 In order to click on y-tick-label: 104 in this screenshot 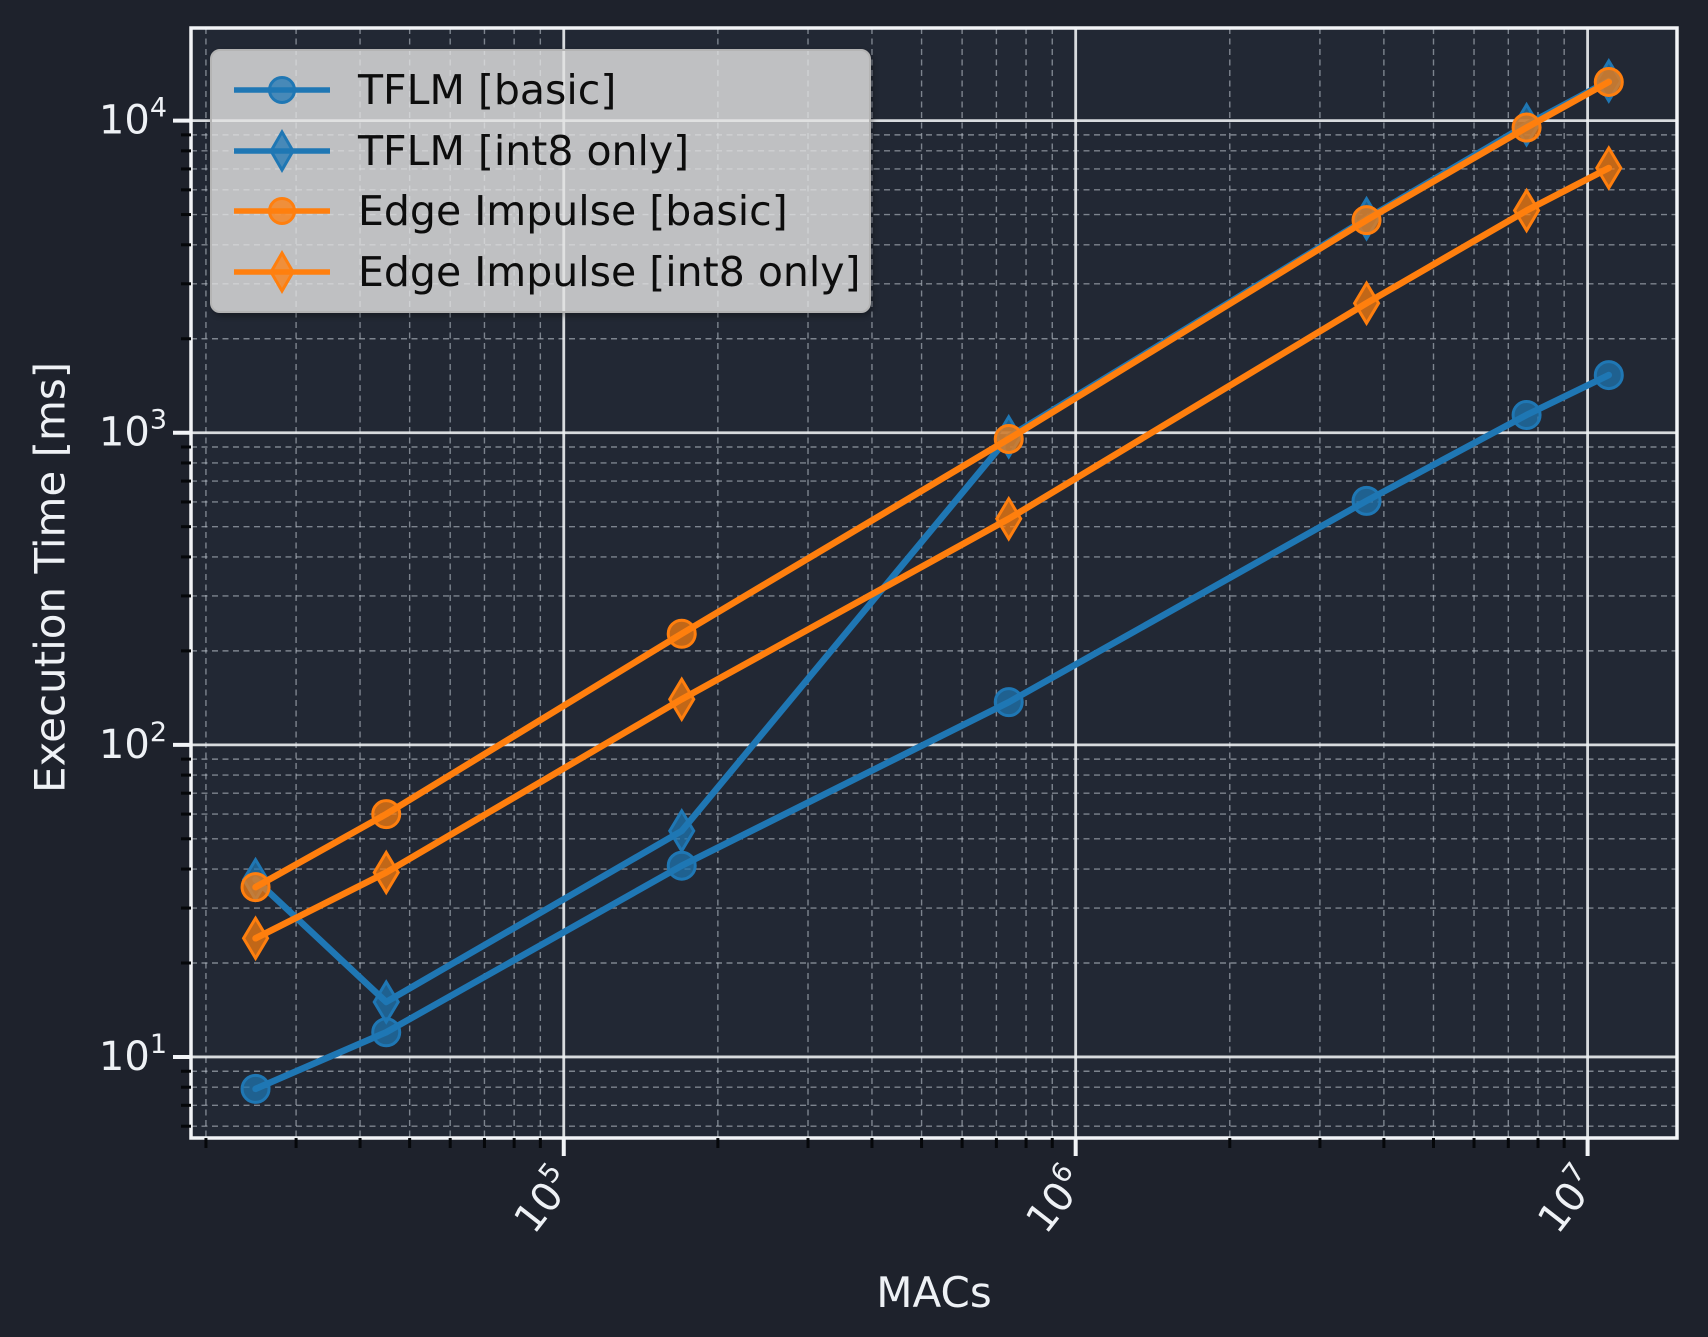, I will do `click(133, 118)`.